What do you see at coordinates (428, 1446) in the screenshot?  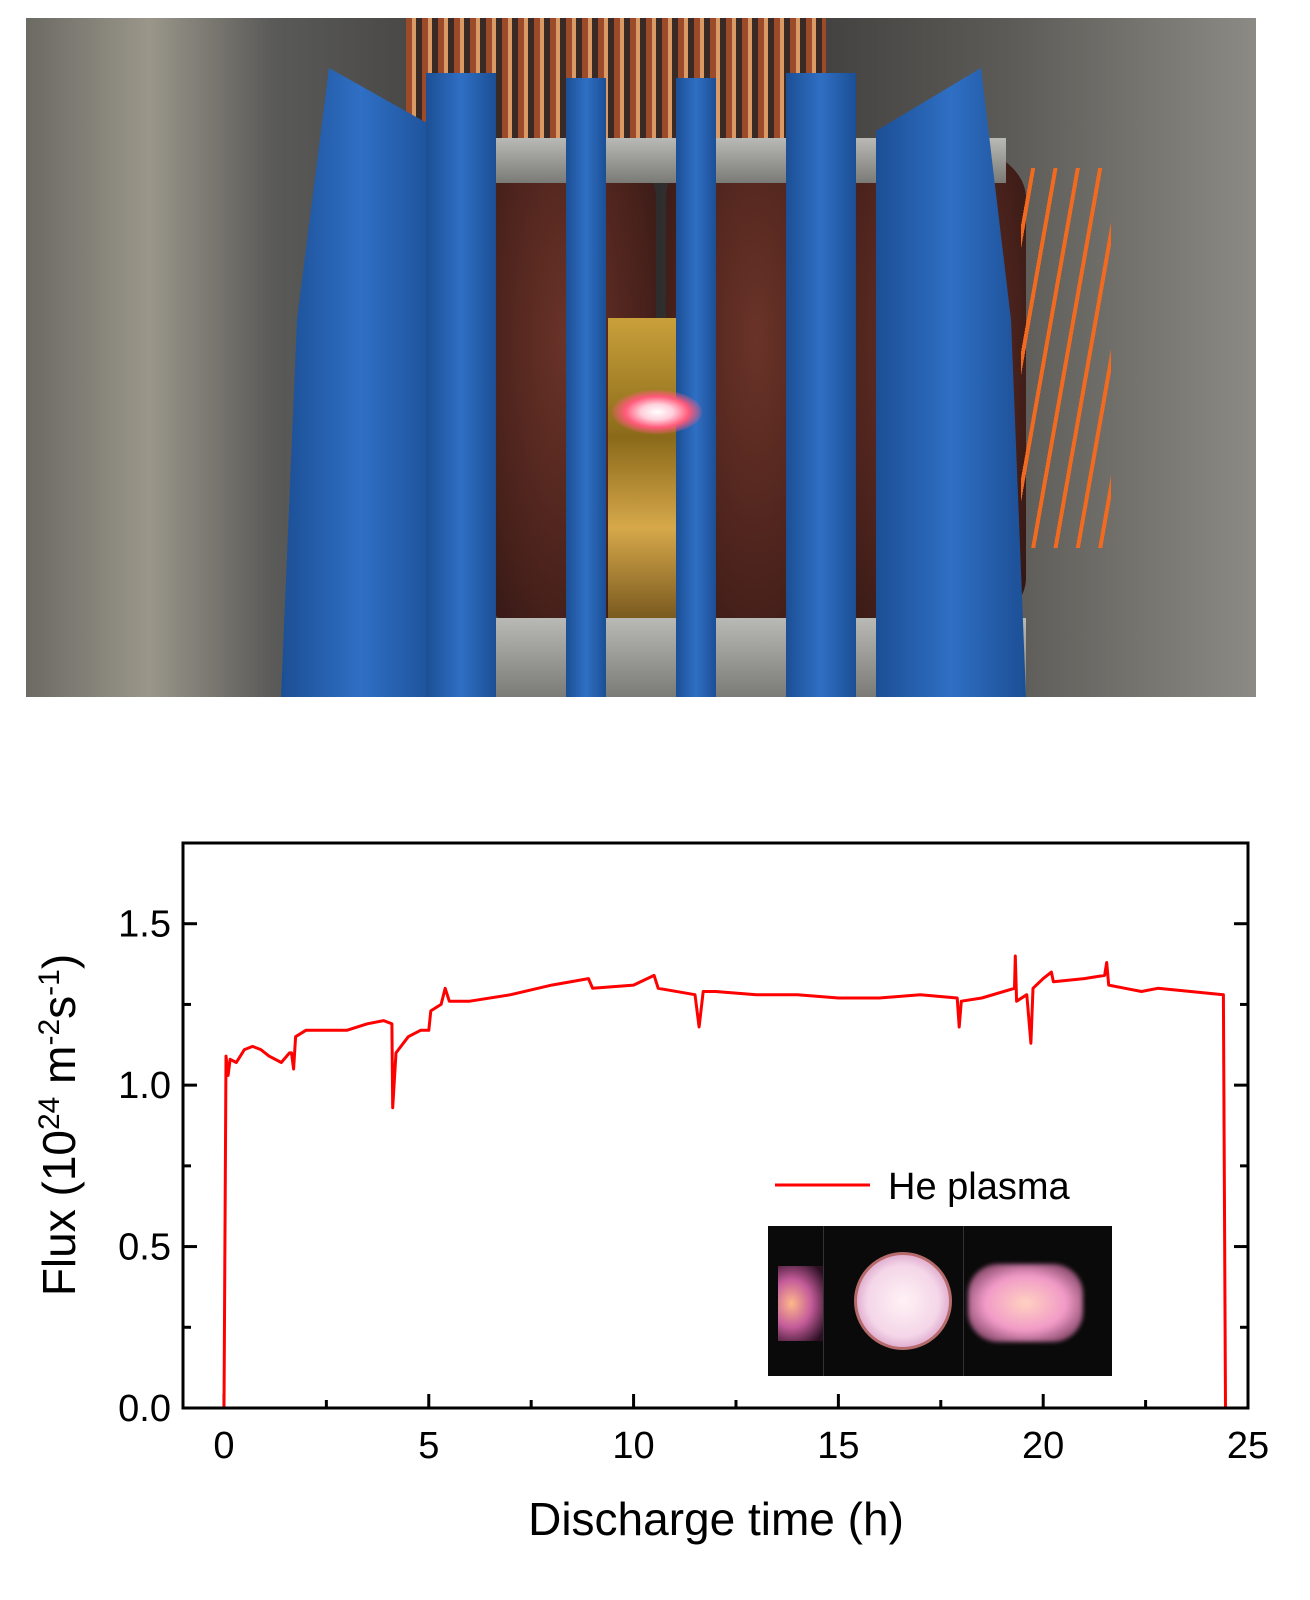 I see `x-tick-label: 5` at bounding box center [428, 1446].